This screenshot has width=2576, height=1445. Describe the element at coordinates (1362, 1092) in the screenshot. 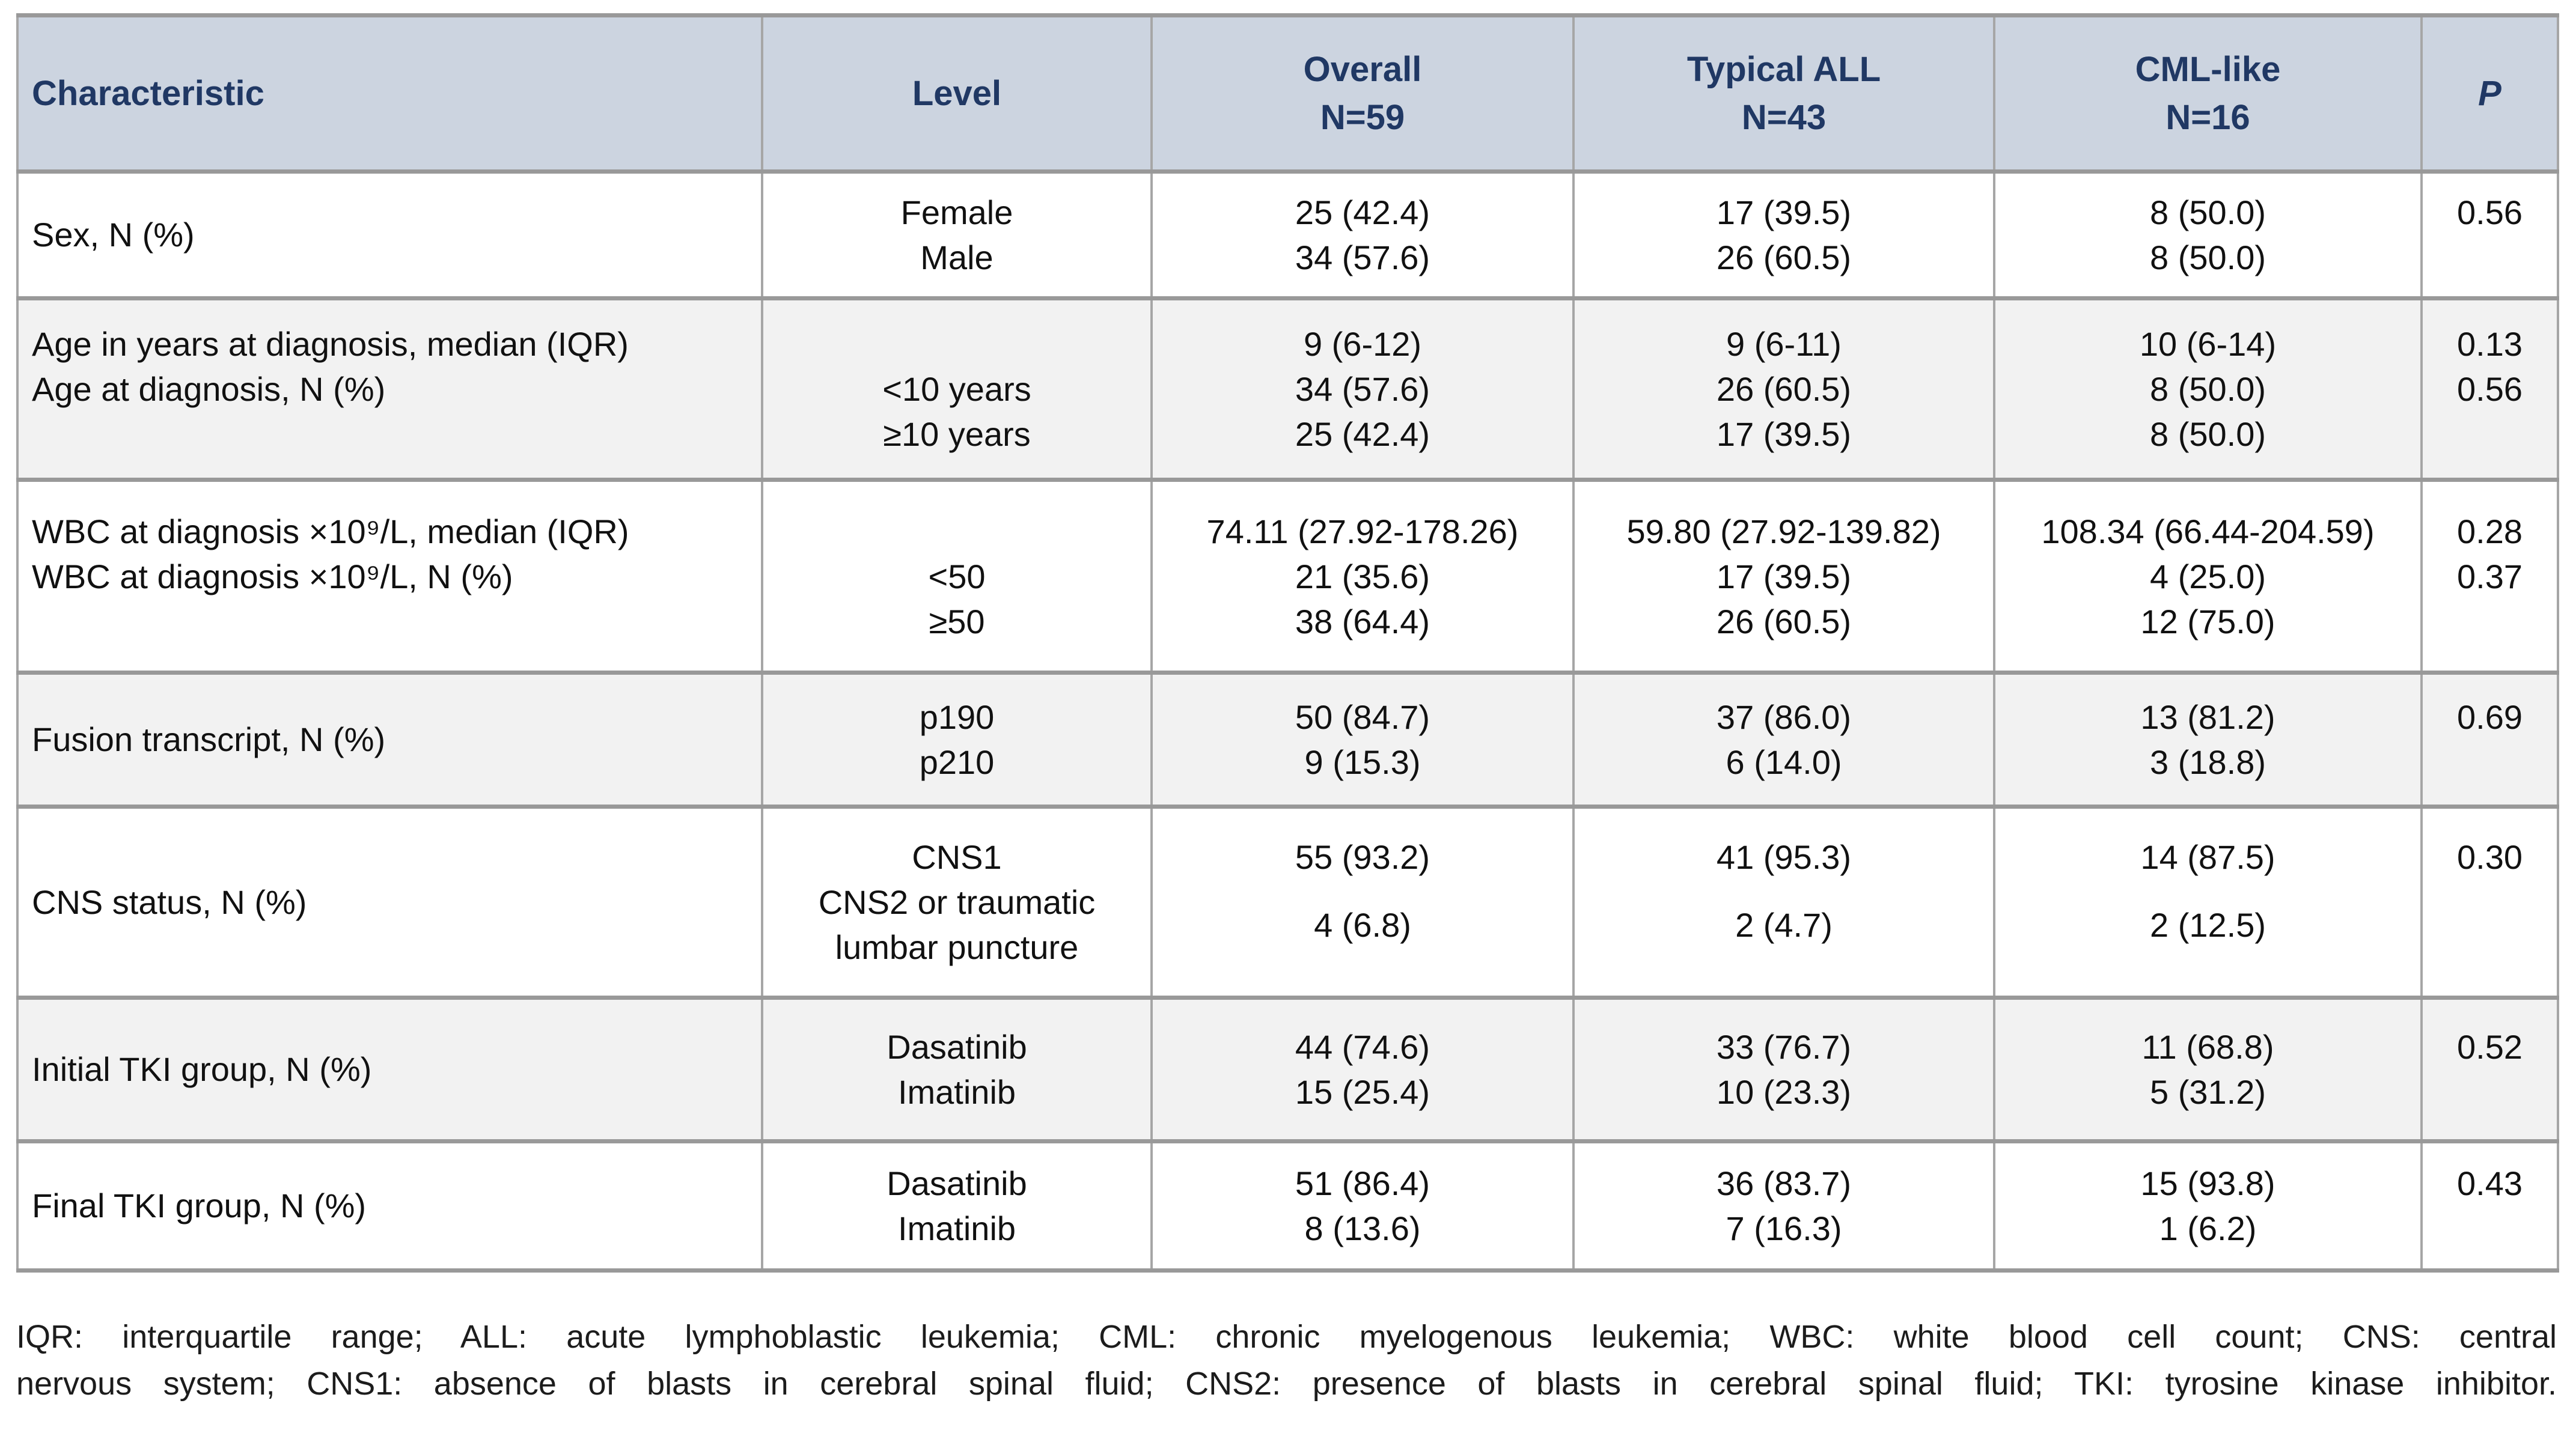

I see `data-value: 15 (25.4)` at that location.